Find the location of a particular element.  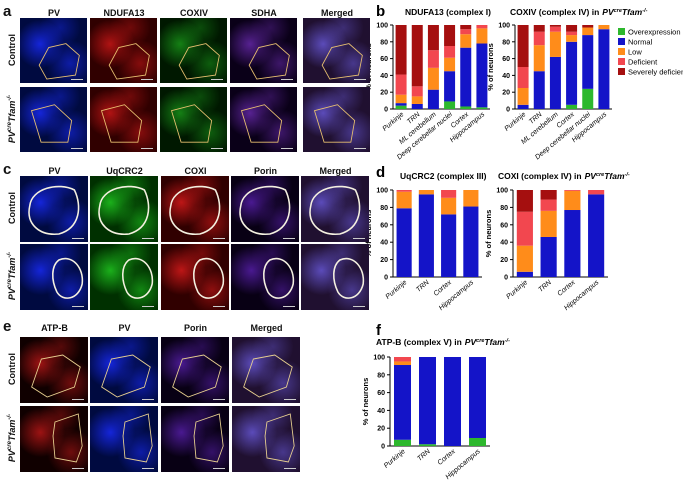

column-header: Porin is located at coordinates (265, 171).